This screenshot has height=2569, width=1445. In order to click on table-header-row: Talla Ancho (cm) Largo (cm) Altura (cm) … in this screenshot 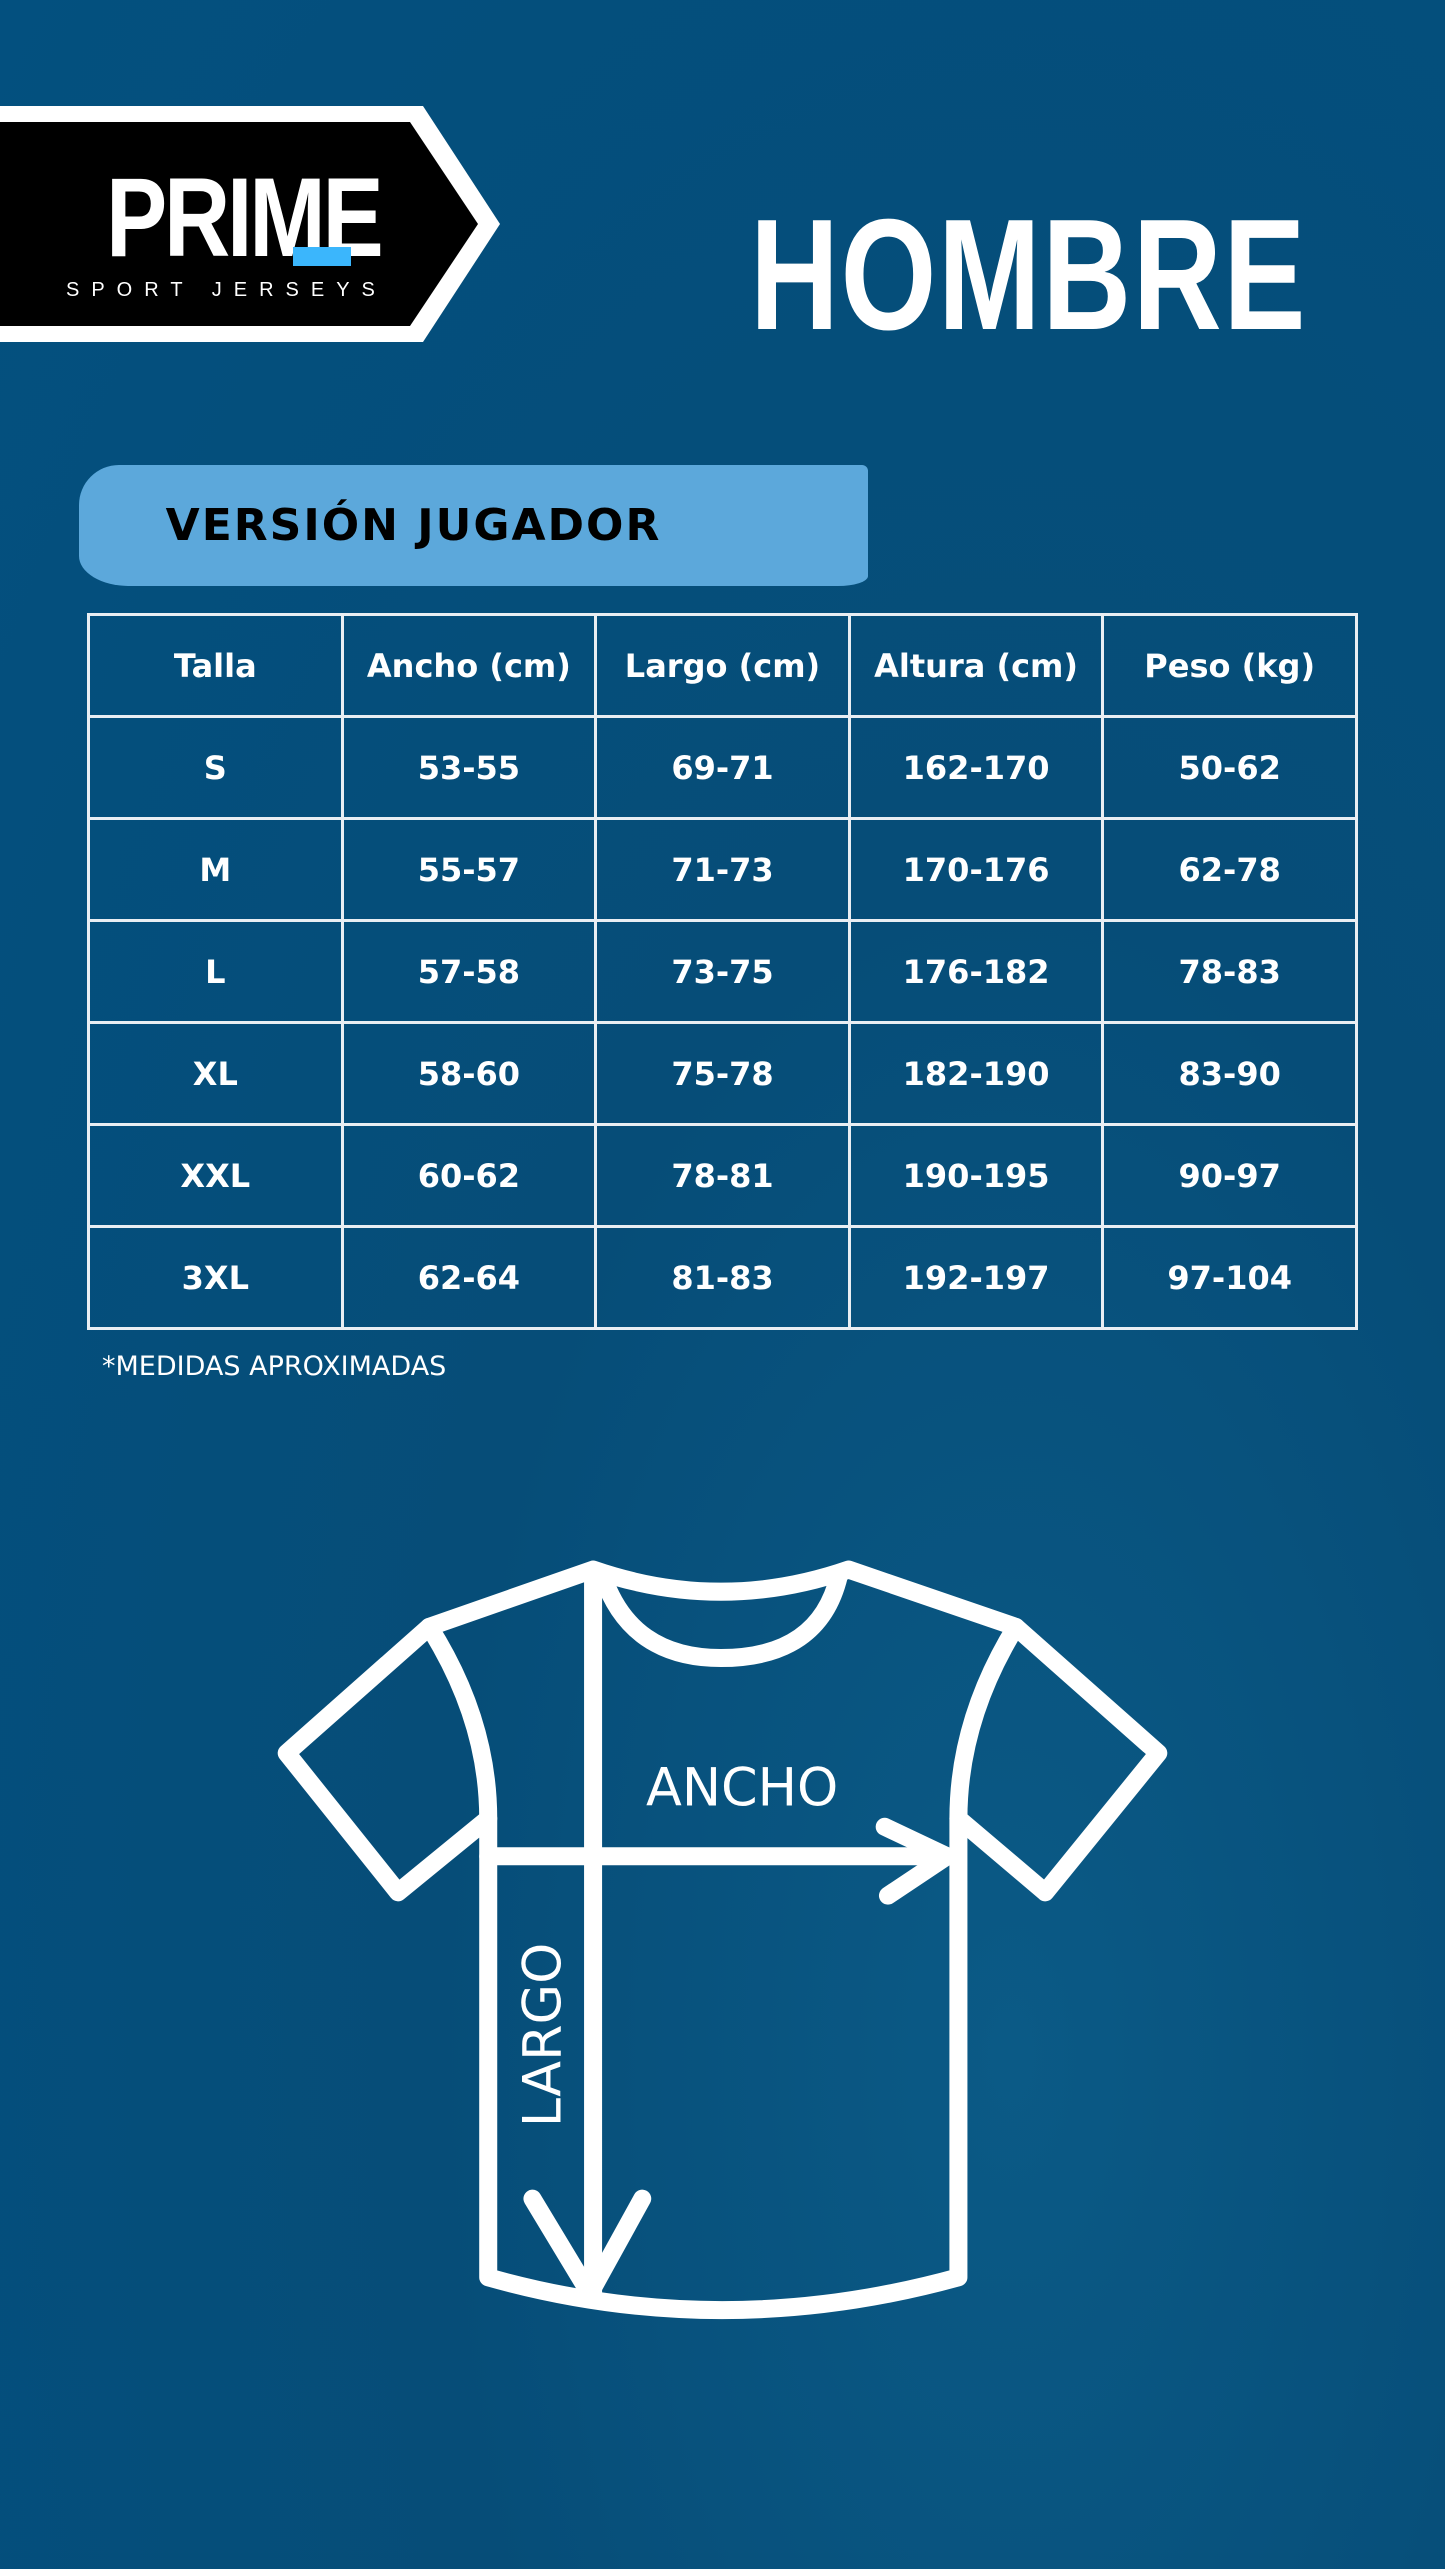, I will do `click(722, 665)`.